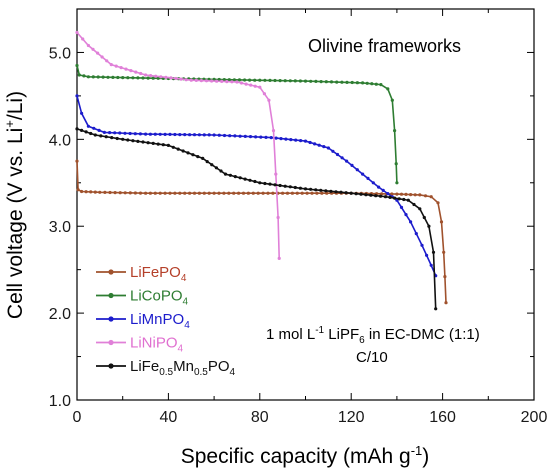 The height and width of the screenshot is (476, 550). Describe the element at coordinates (373, 335) in the screenshot. I see `electrolyte-annotation: 1 mol L-1 LiPF6 in EC-DMC (1:1)` at that location.